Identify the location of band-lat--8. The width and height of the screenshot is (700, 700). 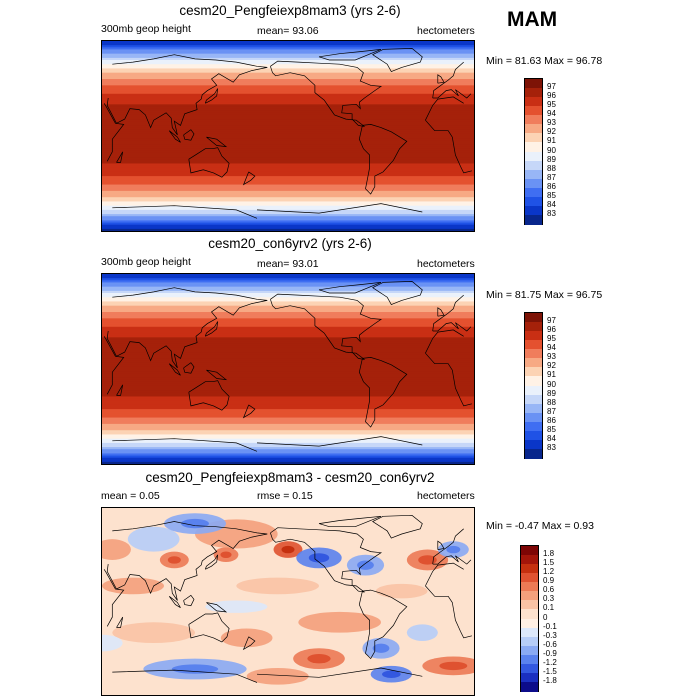
(288, 379).